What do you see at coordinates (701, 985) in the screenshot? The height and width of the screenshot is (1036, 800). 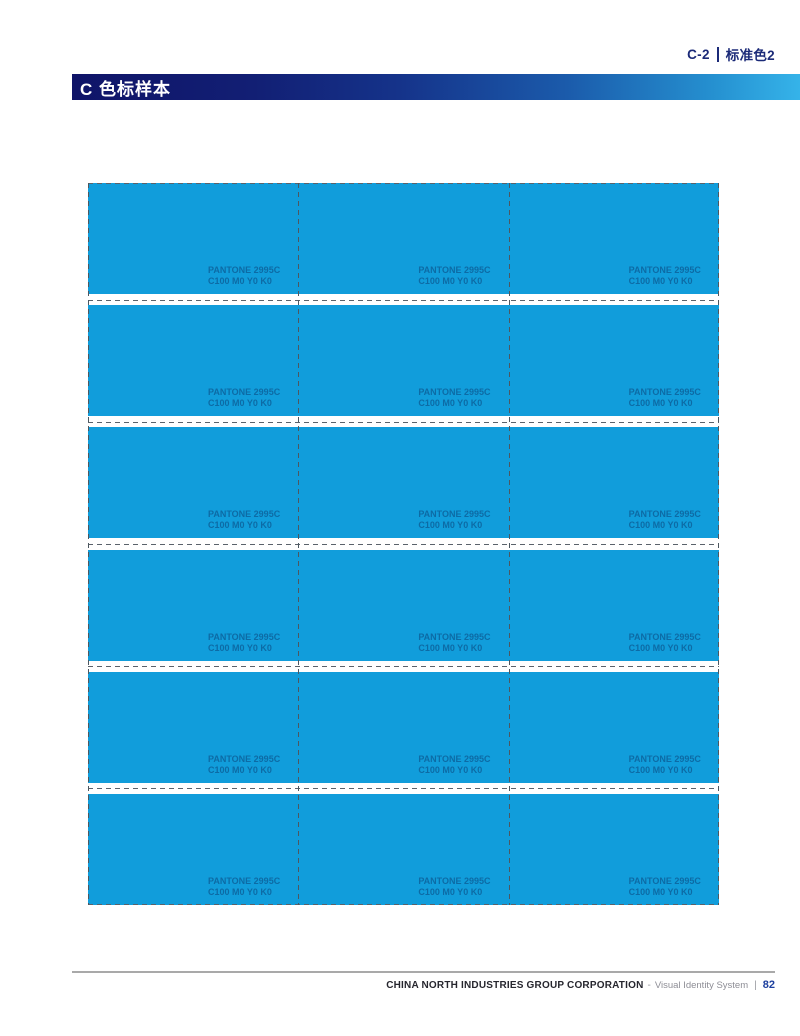 I see `footer-system-name: Visual Identity System` at bounding box center [701, 985].